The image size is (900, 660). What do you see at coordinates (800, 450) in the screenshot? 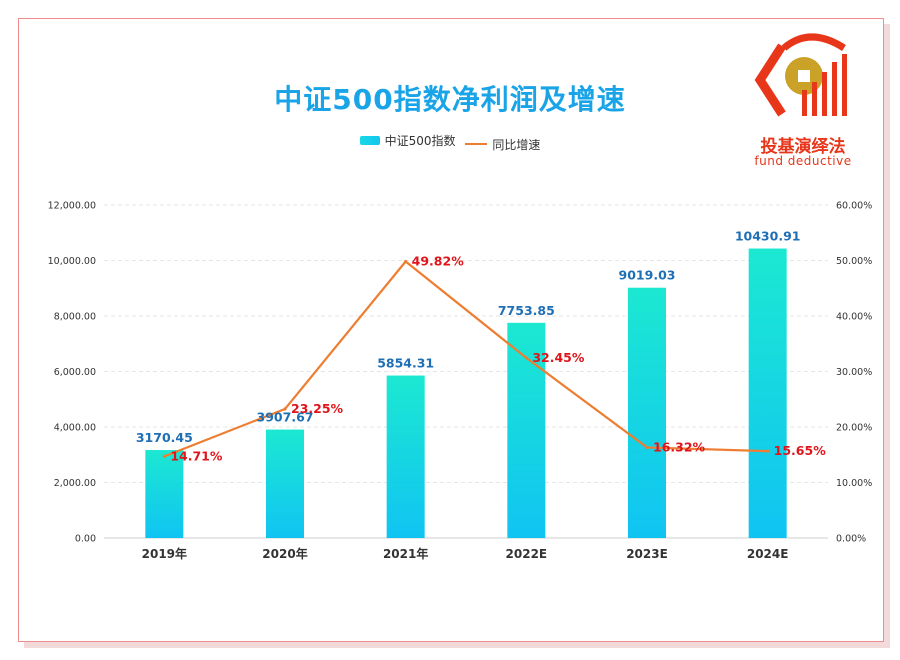
I see `growth-data-label: 15.65%` at bounding box center [800, 450].